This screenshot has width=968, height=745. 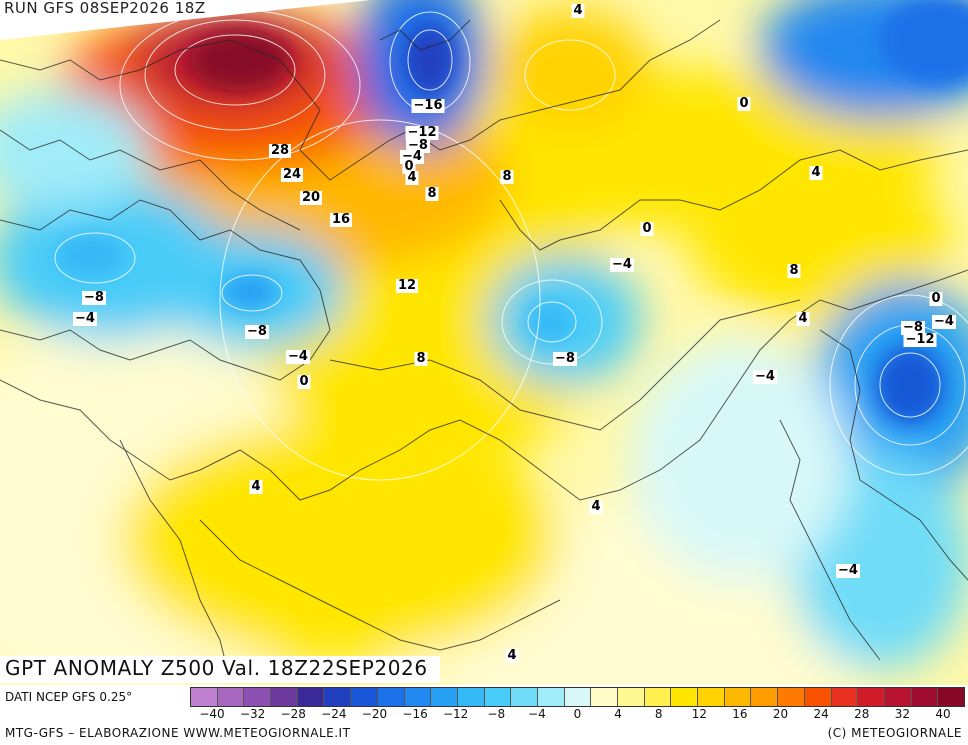 What do you see at coordinates (862, 714) in the screenshot?
I see `scale-tick-label: 28` at bounding box center [862, 714].